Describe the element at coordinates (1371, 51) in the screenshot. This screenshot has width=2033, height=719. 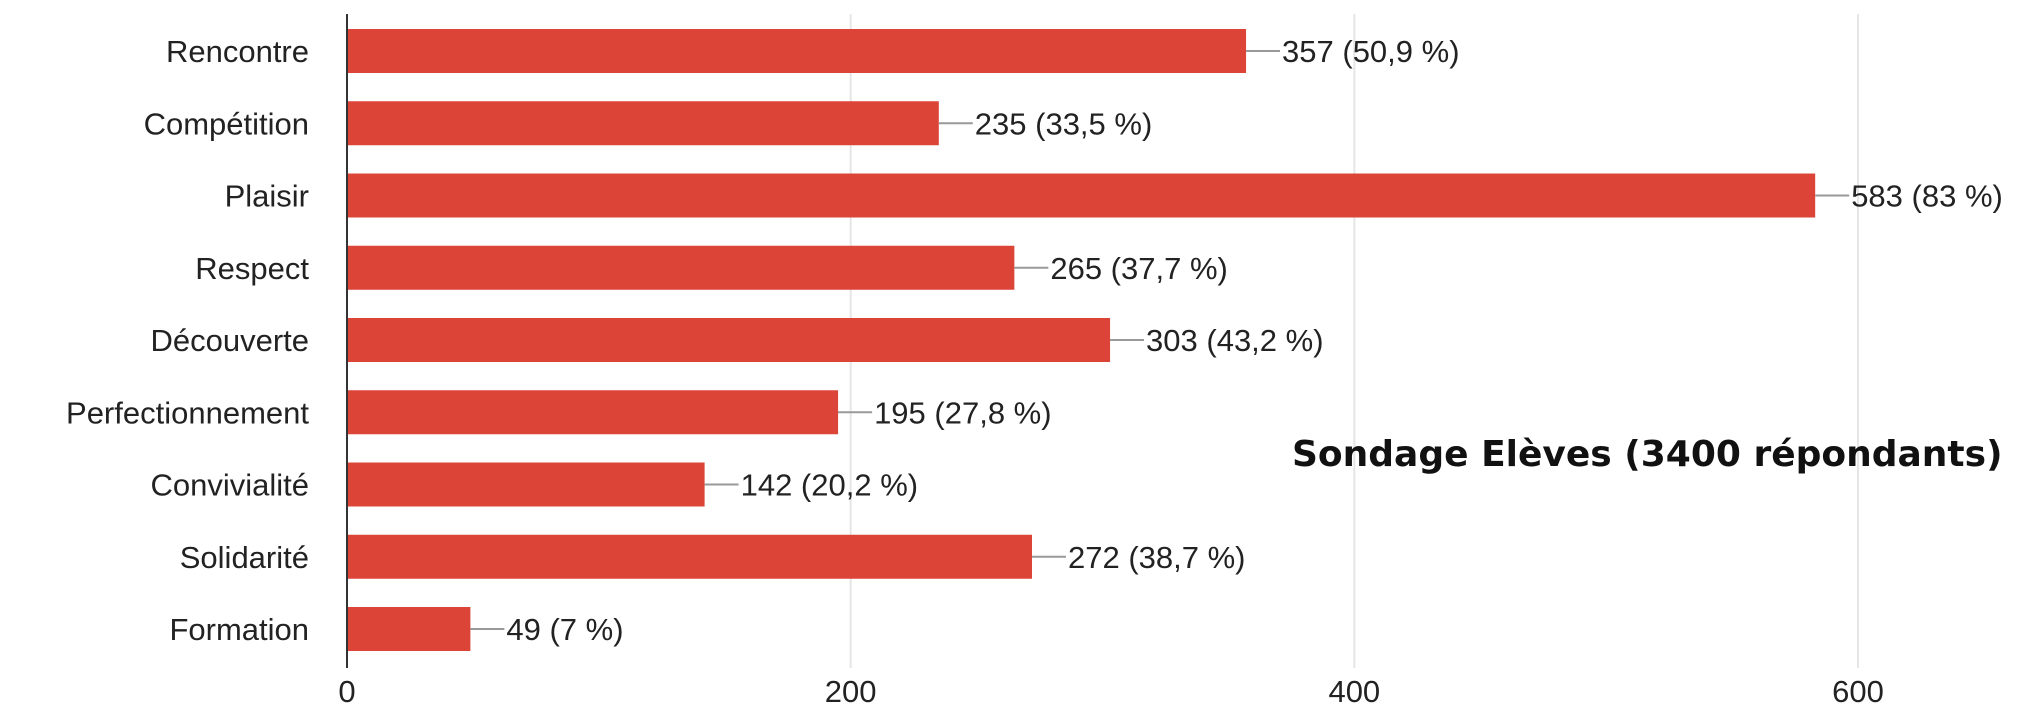
I see `data-label: 357 (50,9 %)` at that location.